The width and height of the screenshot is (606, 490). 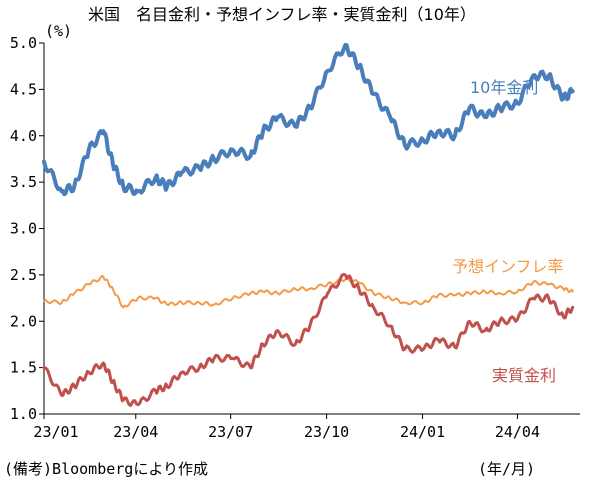 What do you see at coordinates (308, 291) in the screenshot?
I see `series-line-inflation` at bounding box center [308, 291].